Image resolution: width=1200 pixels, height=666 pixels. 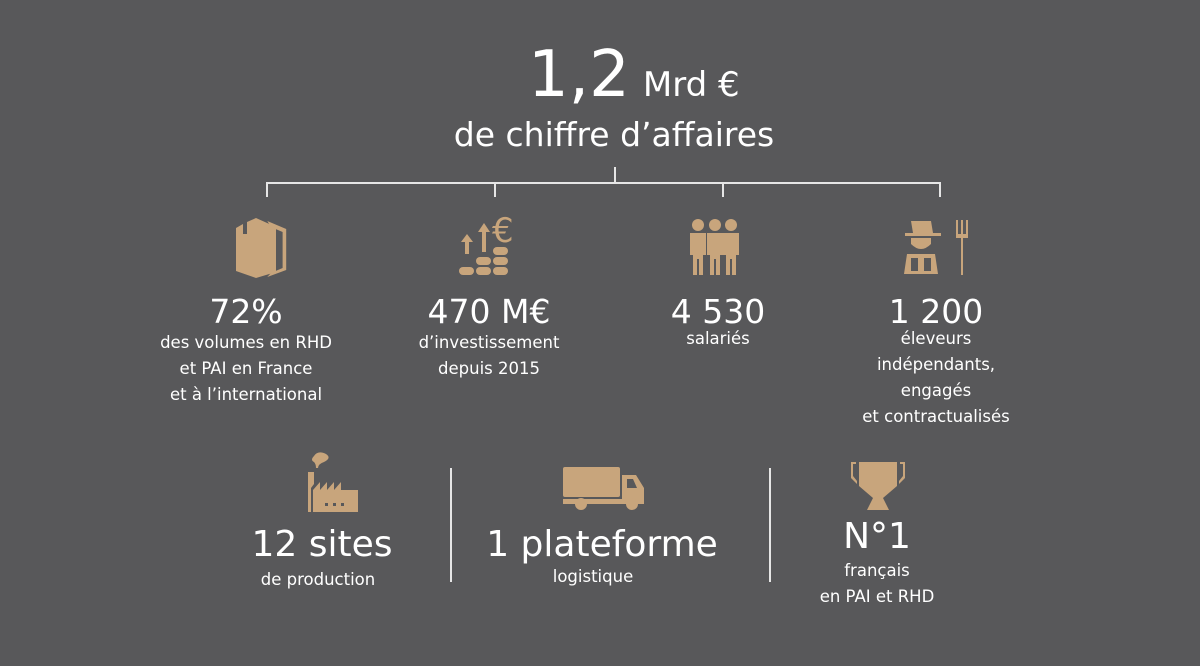 I want to click on stat-value: N°1, so click(x=877, y=536).